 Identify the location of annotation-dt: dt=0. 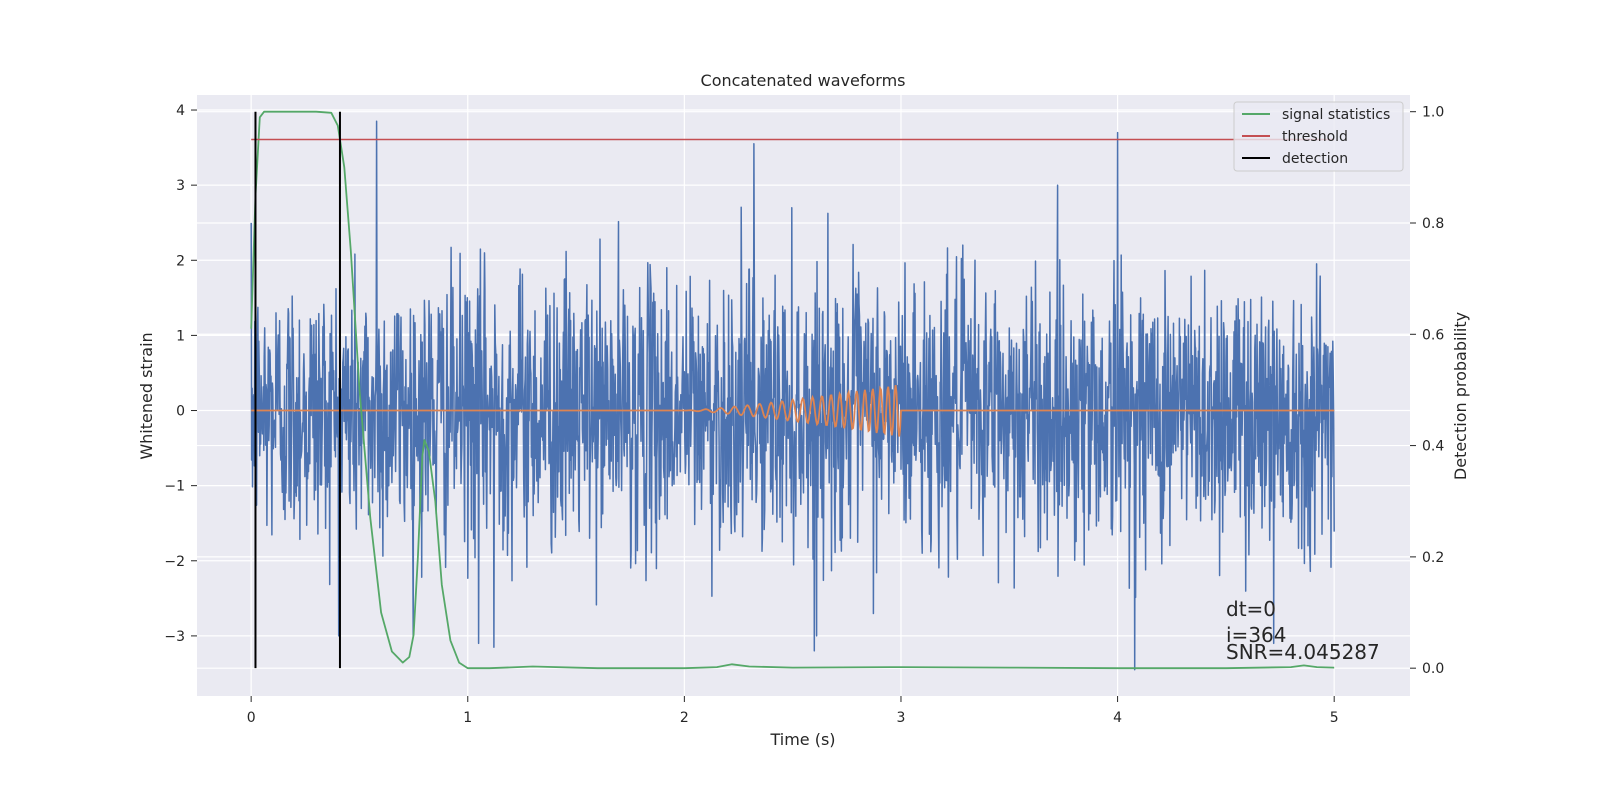
(1251, 609).